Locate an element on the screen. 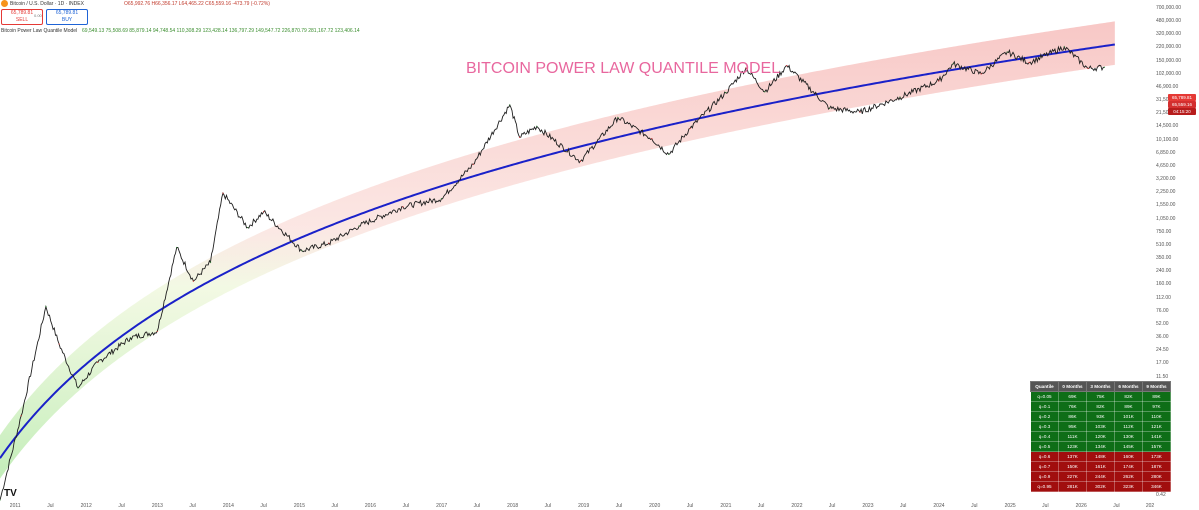  quantile-table-cell: 69K is located at coordinates (1072, 396).